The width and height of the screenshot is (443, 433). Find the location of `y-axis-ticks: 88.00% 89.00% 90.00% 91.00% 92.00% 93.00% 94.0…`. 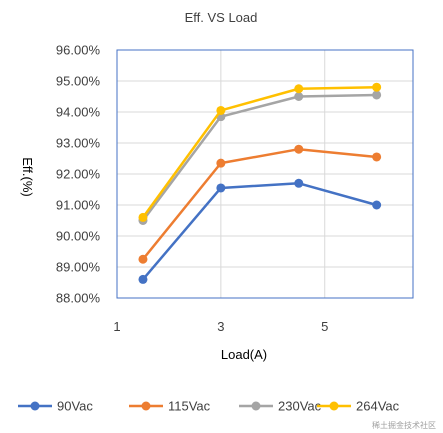

y-axis-ticks: 88.00% 89.00% 90.00% 91.00% 92.00% 93.00% 94.0… is located at coordinates (78, 174).